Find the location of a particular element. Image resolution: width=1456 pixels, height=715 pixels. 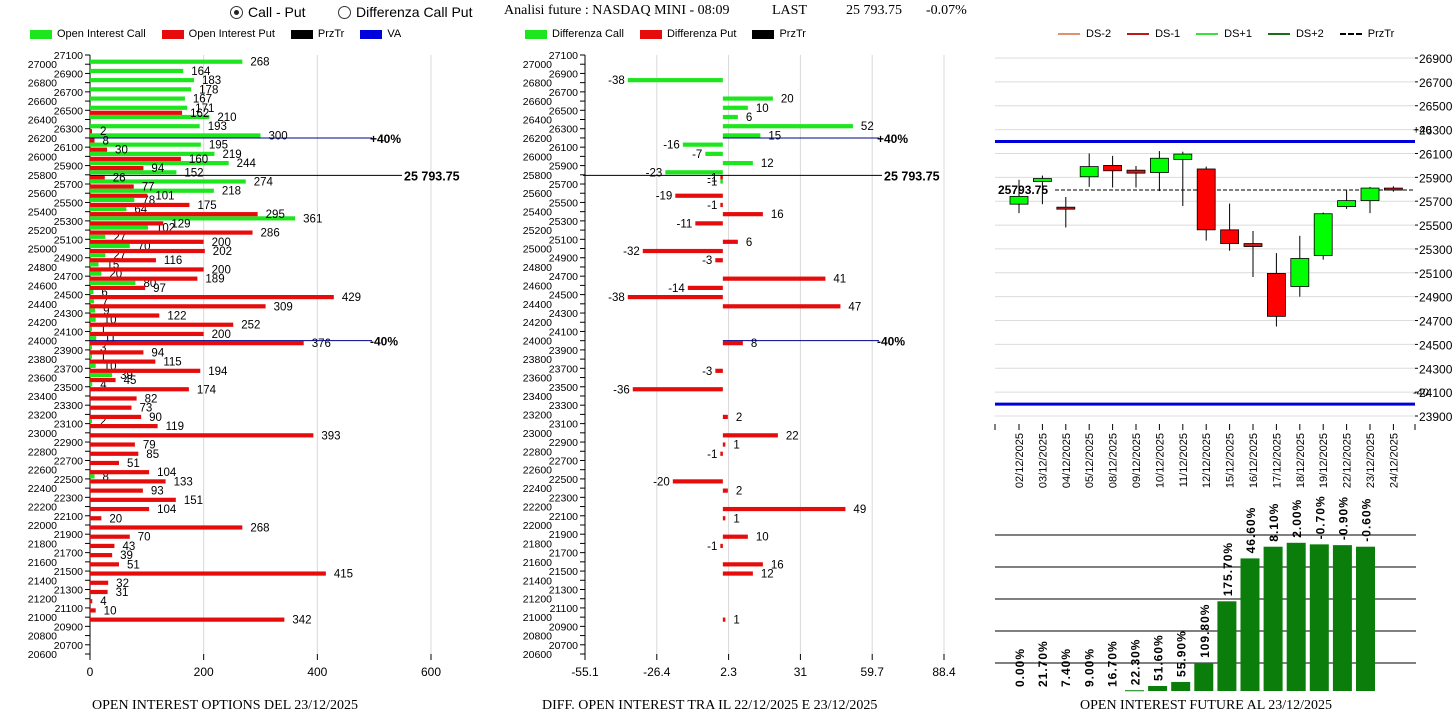

legend-label: Differenza Put is located at coordinates (701, 34).